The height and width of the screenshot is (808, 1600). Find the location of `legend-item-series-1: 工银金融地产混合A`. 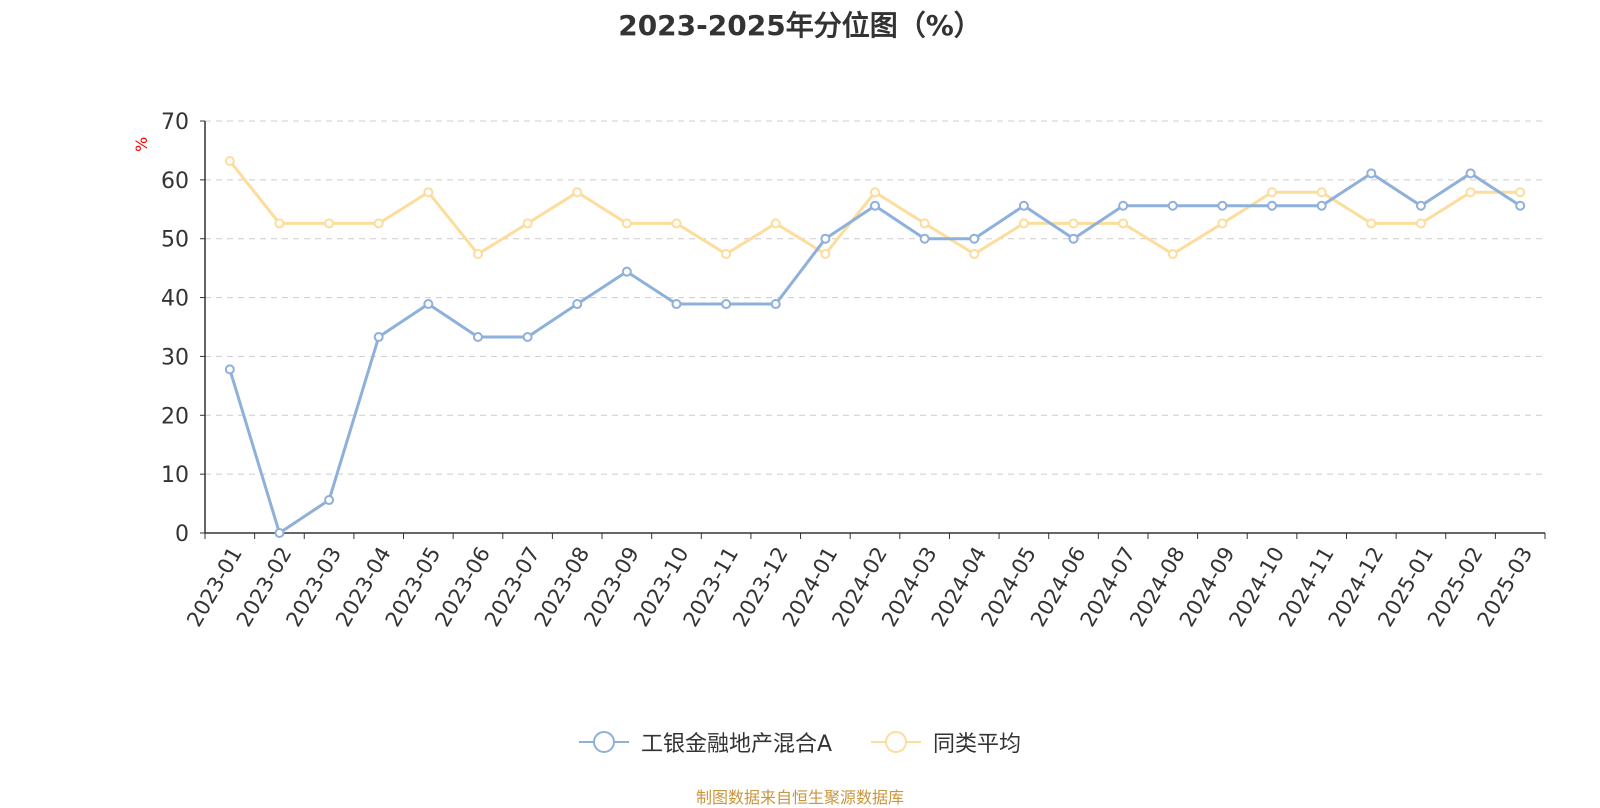

legend-item-series-1: 工银金融地产混合A is located at coordinates (705, 742).